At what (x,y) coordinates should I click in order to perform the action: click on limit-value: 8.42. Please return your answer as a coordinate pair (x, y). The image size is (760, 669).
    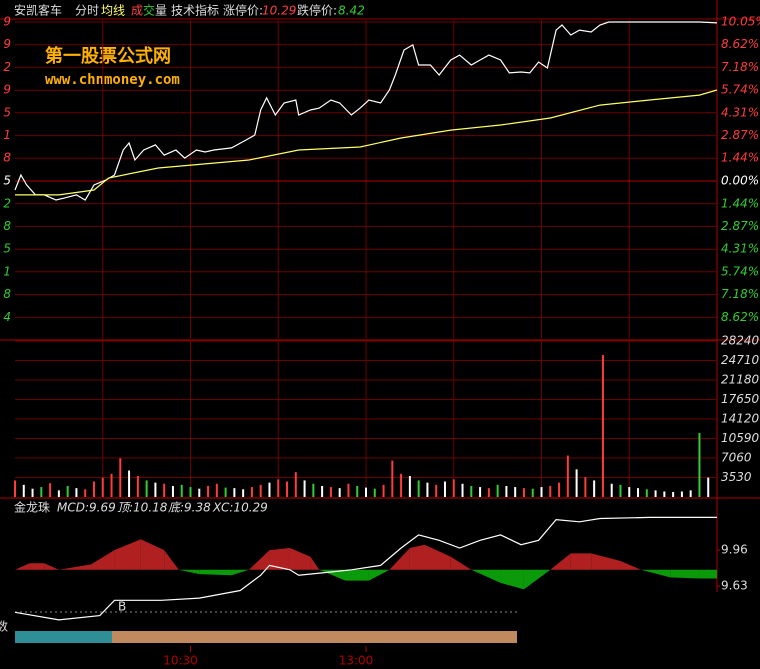
    Looking at the image, I should click on (351, 11).